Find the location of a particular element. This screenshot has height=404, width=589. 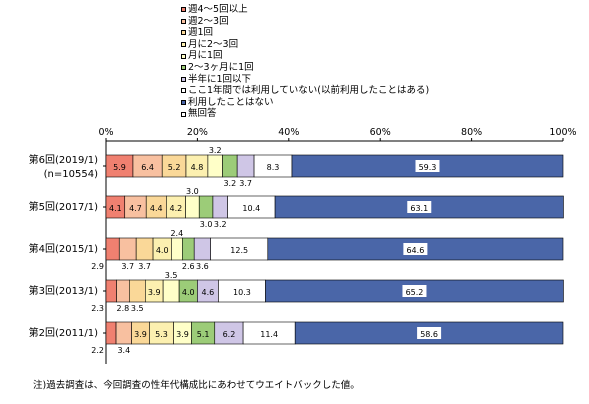

data-label: 58.6 is located at coordinates (429, 334).